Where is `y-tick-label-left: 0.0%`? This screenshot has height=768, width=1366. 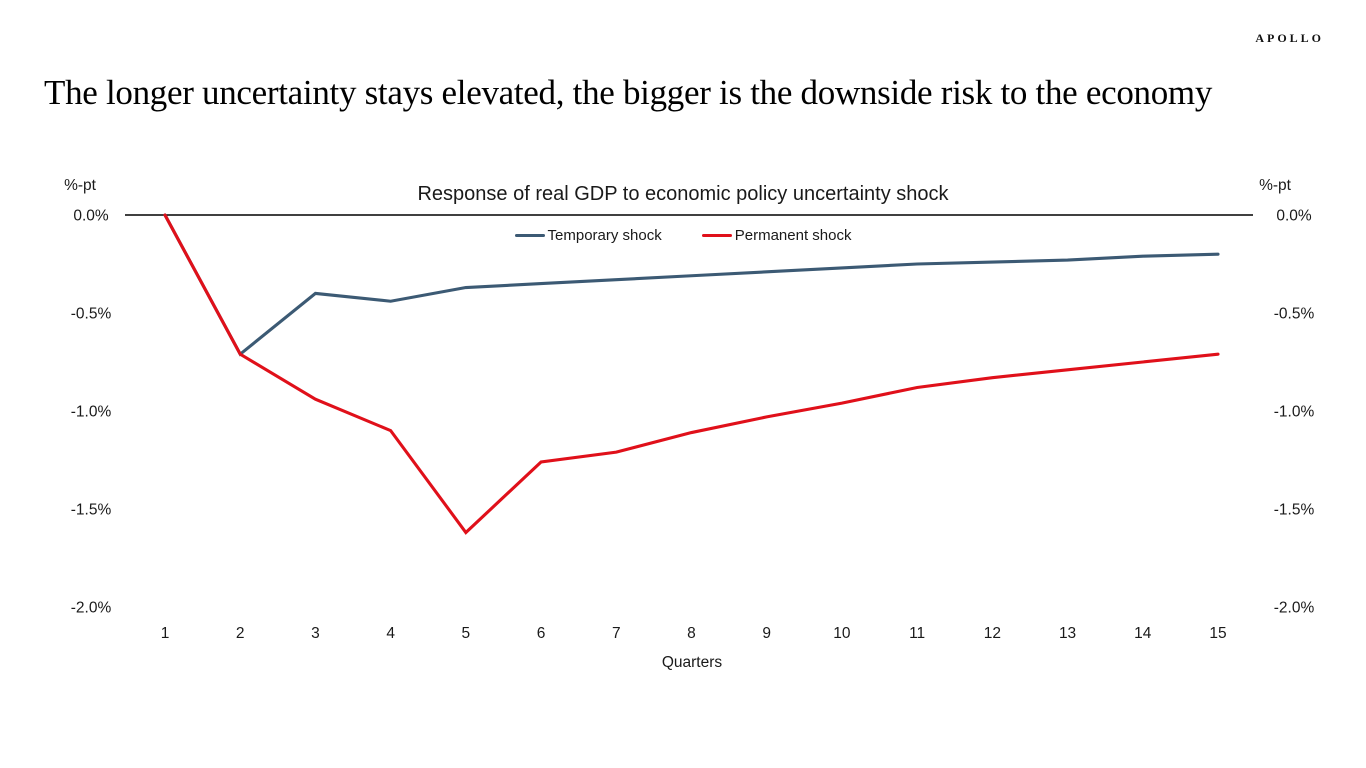
y-tick-label-left: 0.0% is located at coordinates (91, 216).